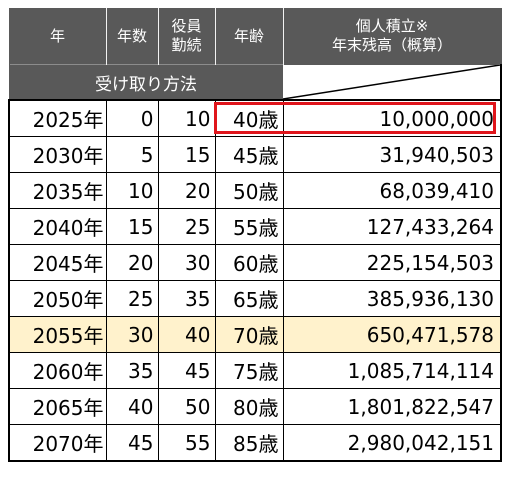 Image resolution: width=506 pixels, height=477 pixels. I want to click on header-years-count: 年数, so click(132, 36).